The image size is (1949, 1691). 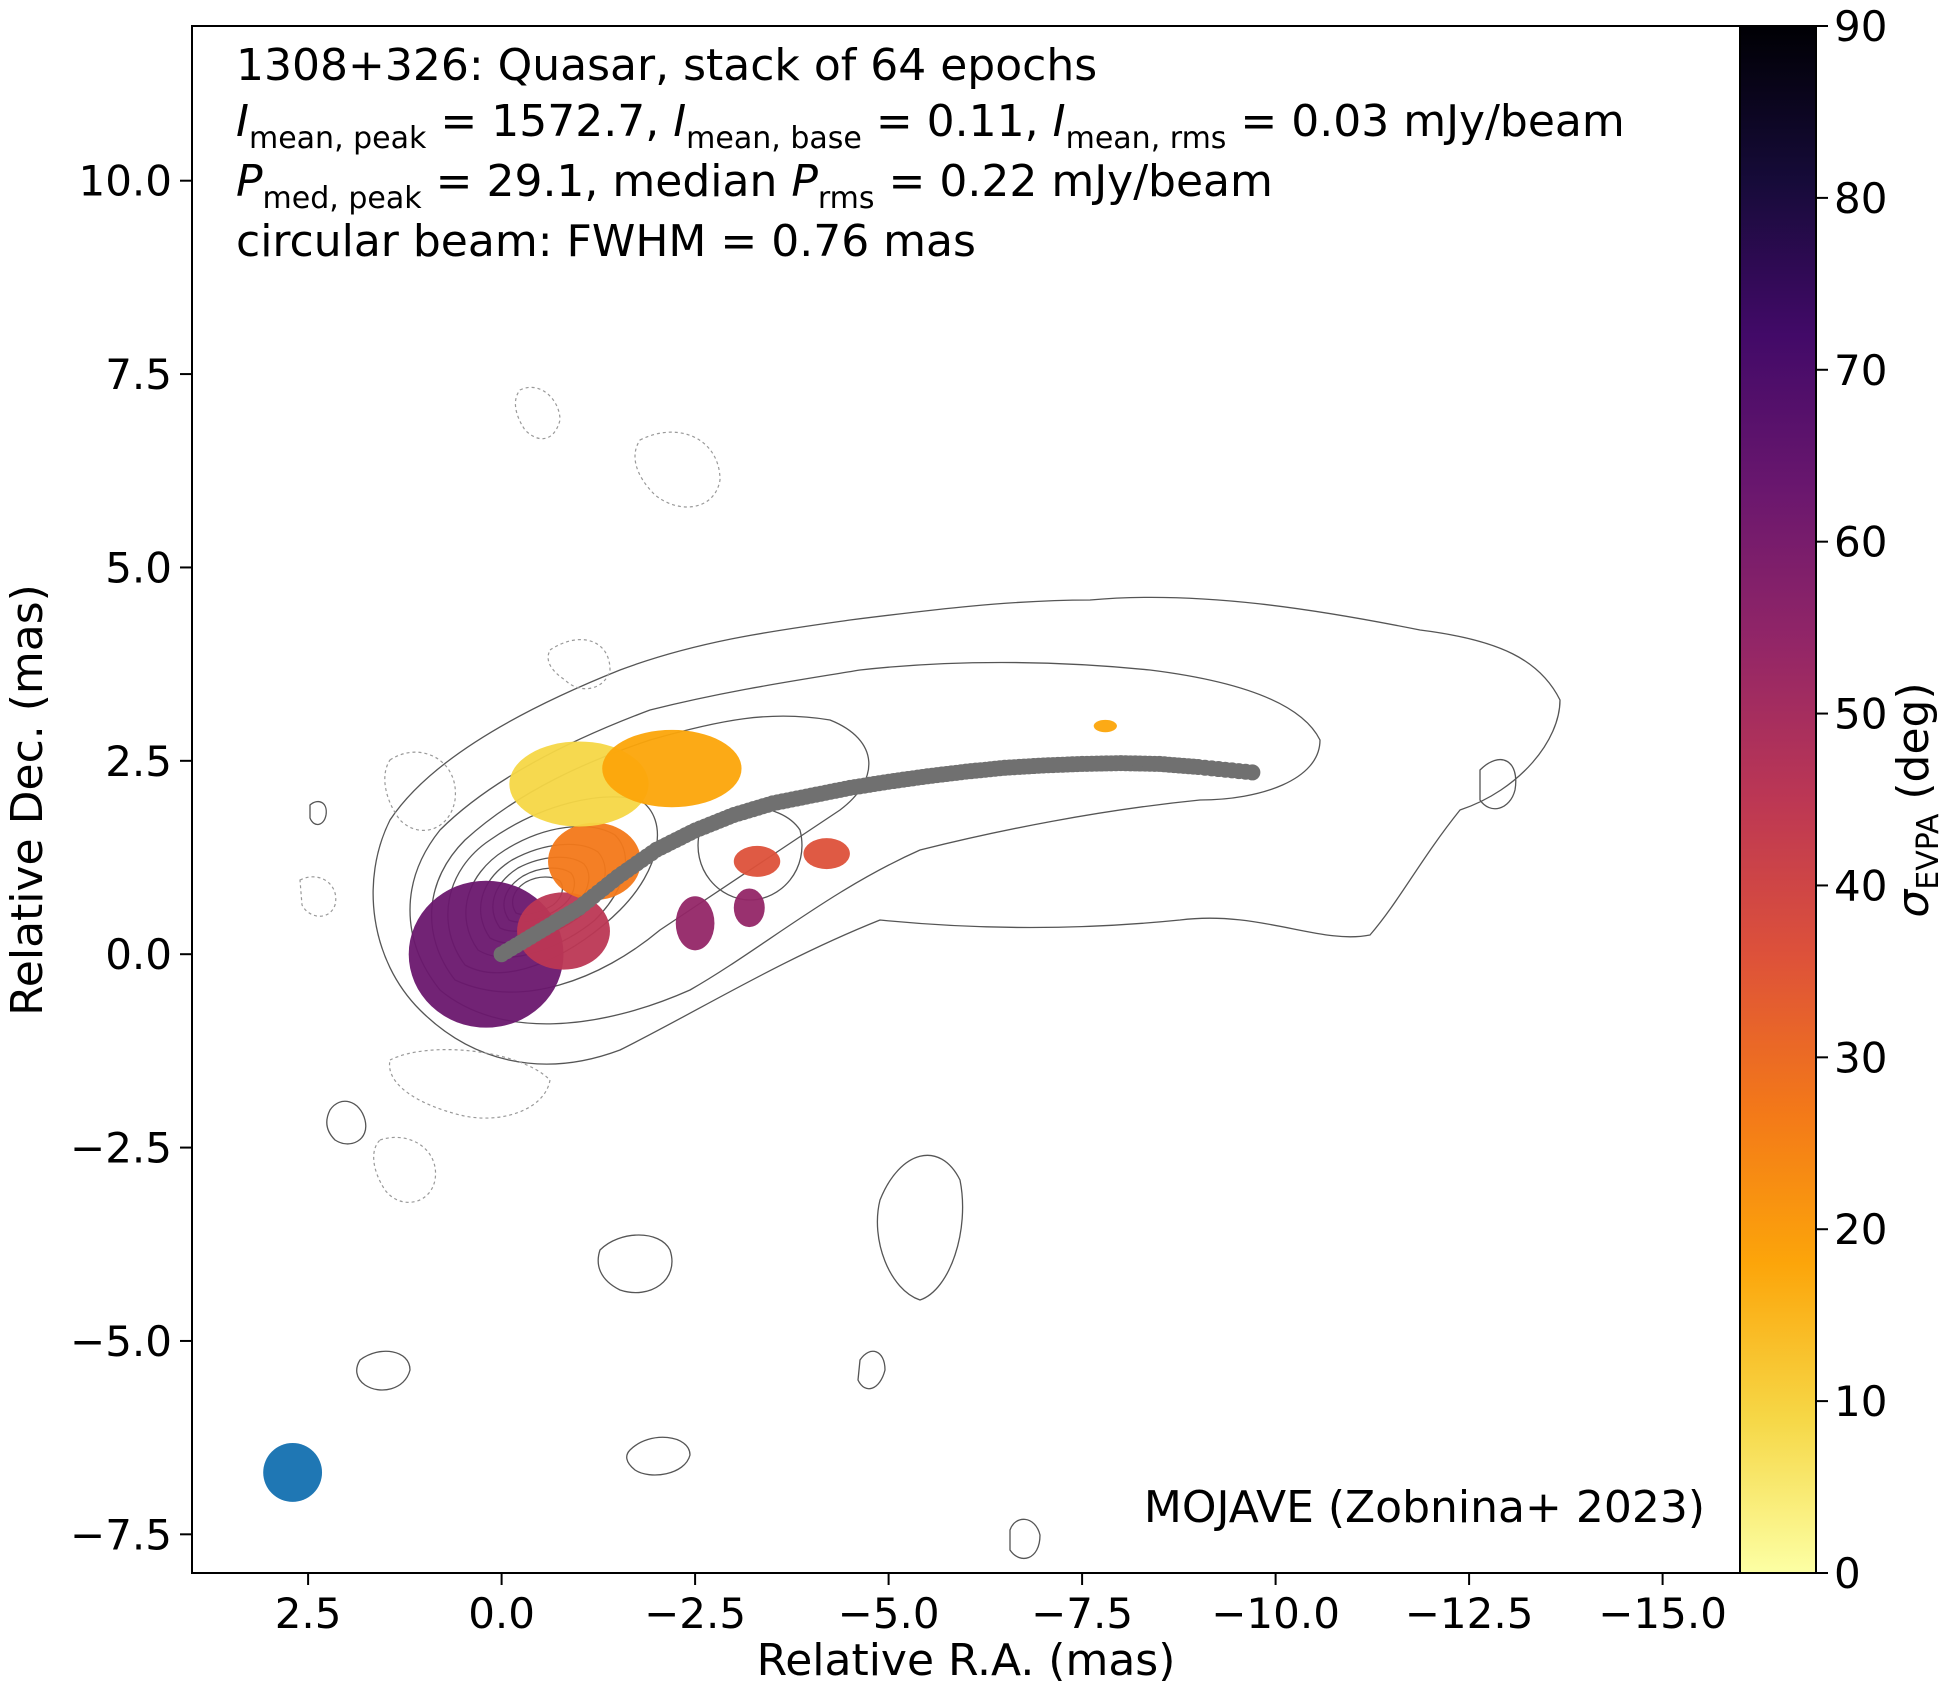 What do you see at coordinates (138, 567) in the screenshot?
I see `y-tick-label: 5.0` at bounding box center [138, 567].